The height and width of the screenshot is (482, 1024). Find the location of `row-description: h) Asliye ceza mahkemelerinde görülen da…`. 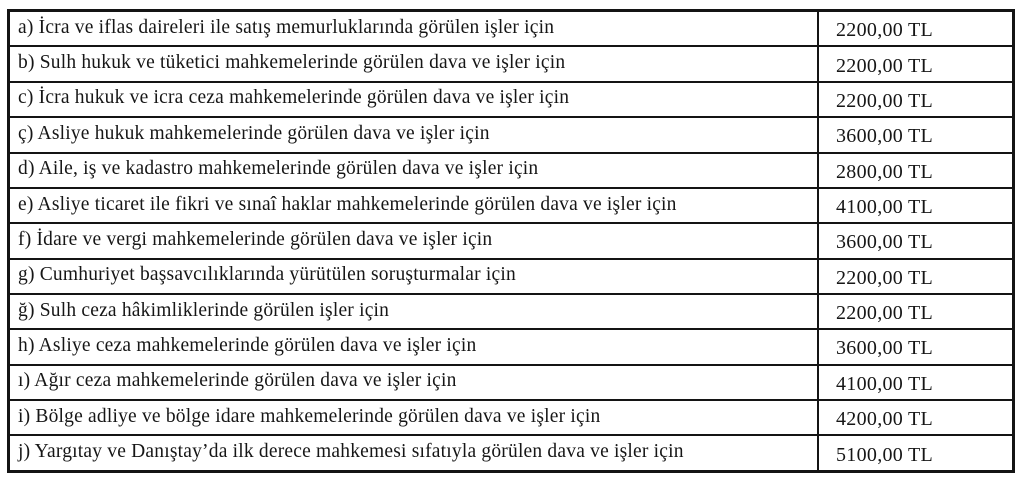

row-description: h) Asliye ceza mahkemelerinde görülen da… is located at coordinates (413, 347).